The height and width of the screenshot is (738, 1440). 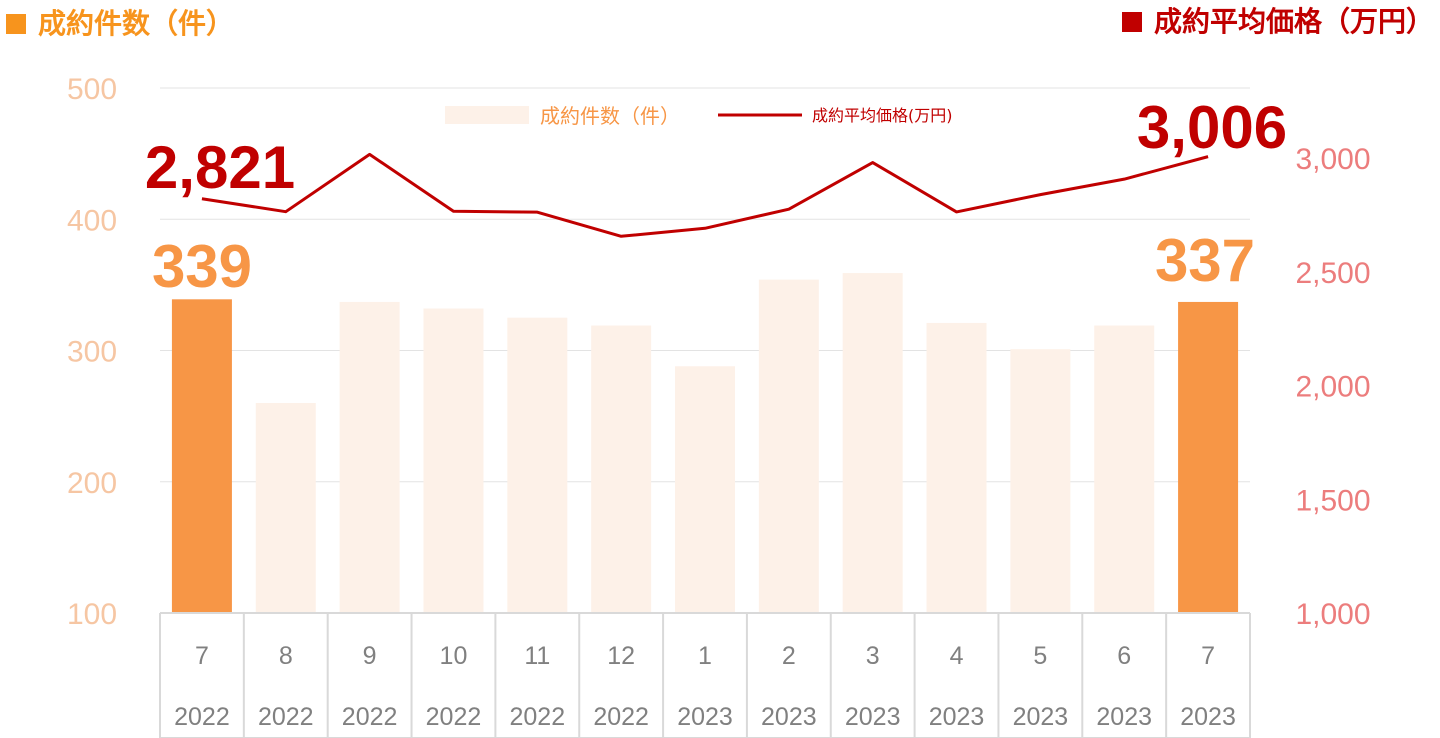 I want to click on x-tick-month: 9, so click(x=370, y=656).